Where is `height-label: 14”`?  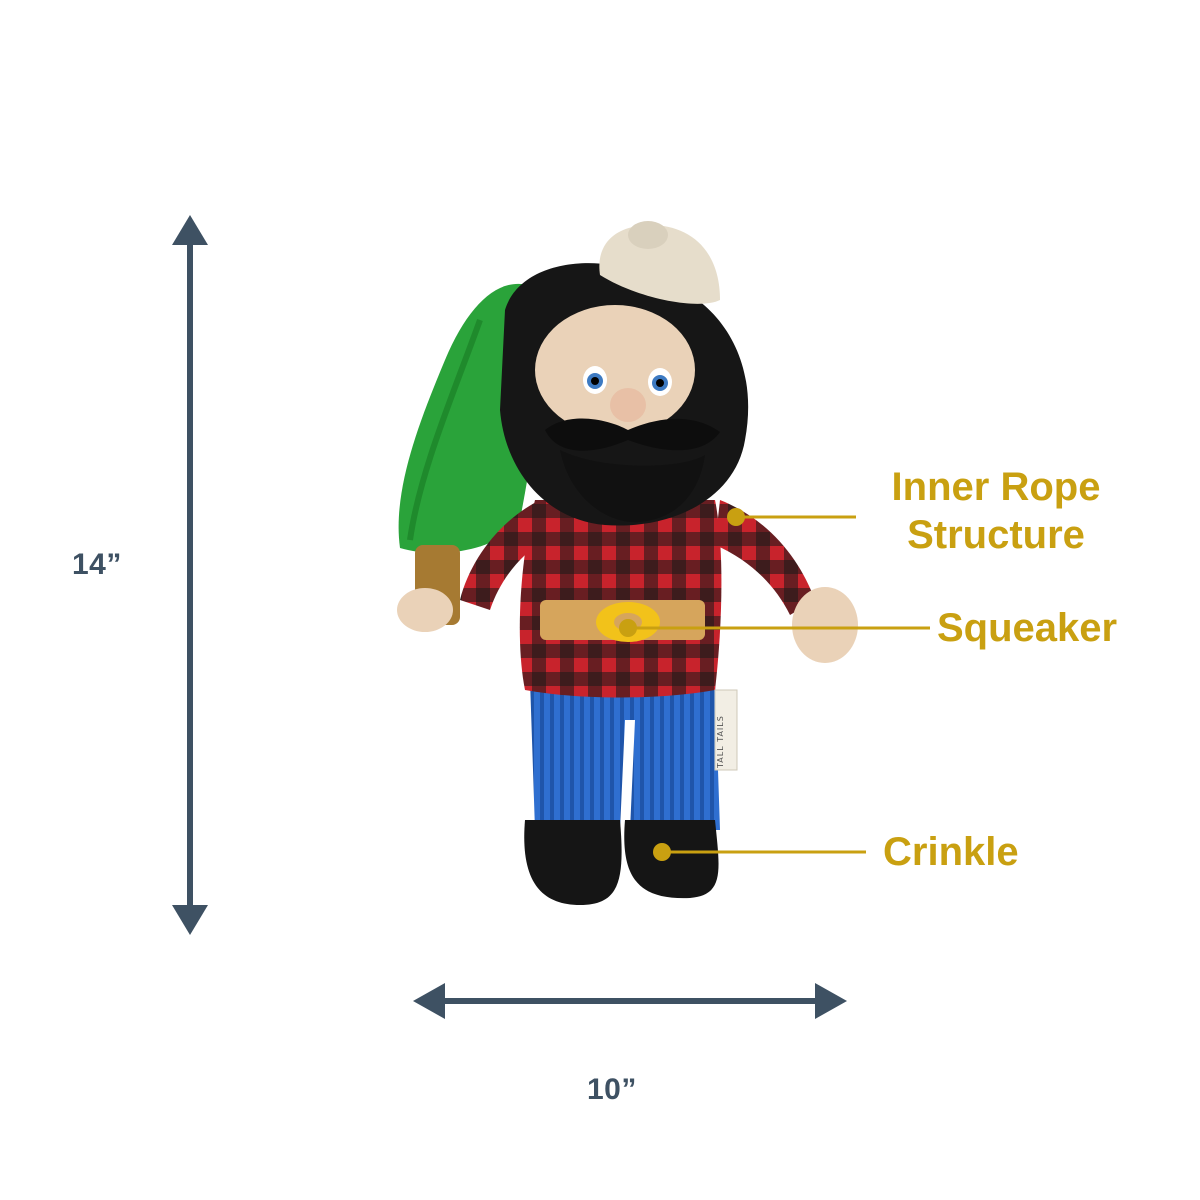 height-label: 14” is located at coordinates (97, 564).